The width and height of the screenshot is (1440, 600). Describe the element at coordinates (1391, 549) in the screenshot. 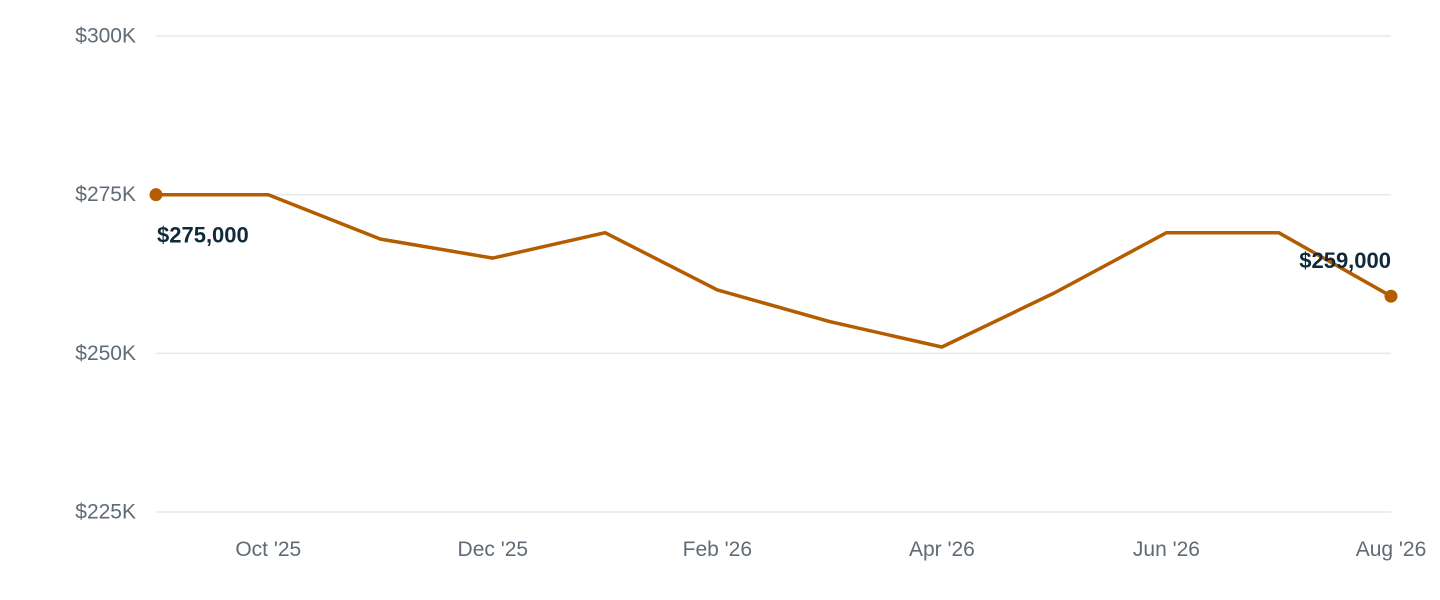

I see `x-tick-label: Aug '26` at that location.